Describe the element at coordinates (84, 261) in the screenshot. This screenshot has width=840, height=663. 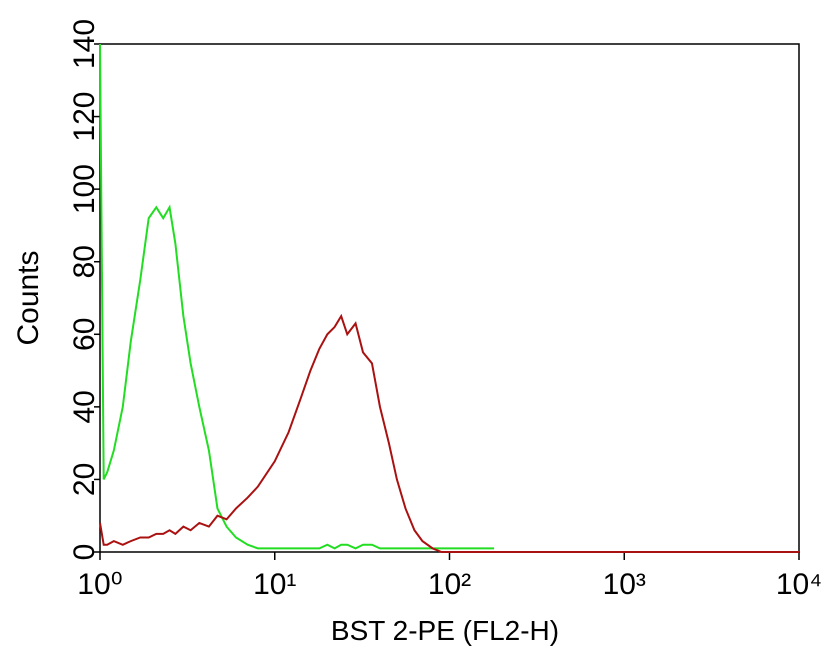
I see `y-tick-label: 80` at that location.